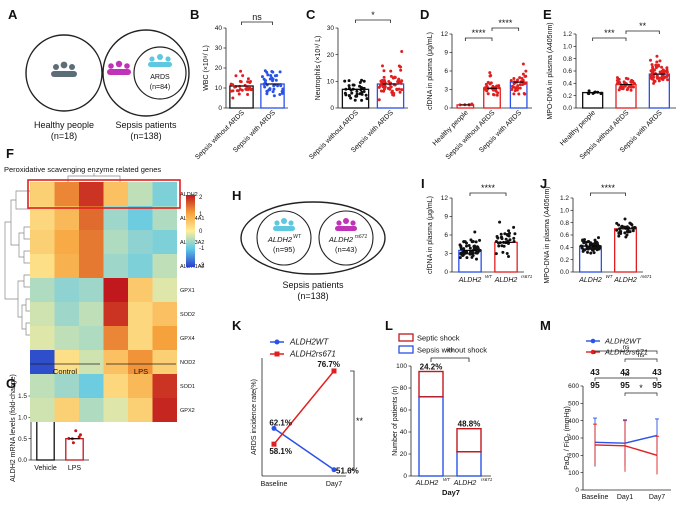 The width and height of the screenshot is (685, 514). Describe the element at coordinates (506, 280) in the screenshot. I see `x-tick-label: ALDH2` at that location.